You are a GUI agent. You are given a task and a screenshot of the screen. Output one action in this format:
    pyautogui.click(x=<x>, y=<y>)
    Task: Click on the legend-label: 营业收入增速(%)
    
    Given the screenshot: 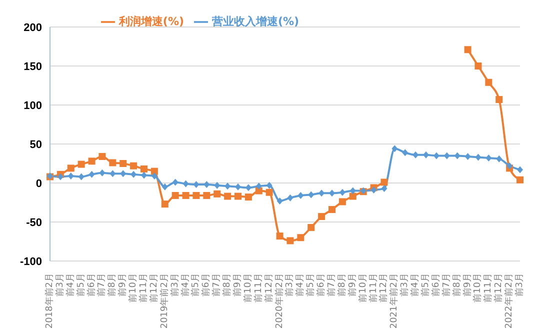 What is the action you would take?
    pyautogui.click(x=256, y=21)
    